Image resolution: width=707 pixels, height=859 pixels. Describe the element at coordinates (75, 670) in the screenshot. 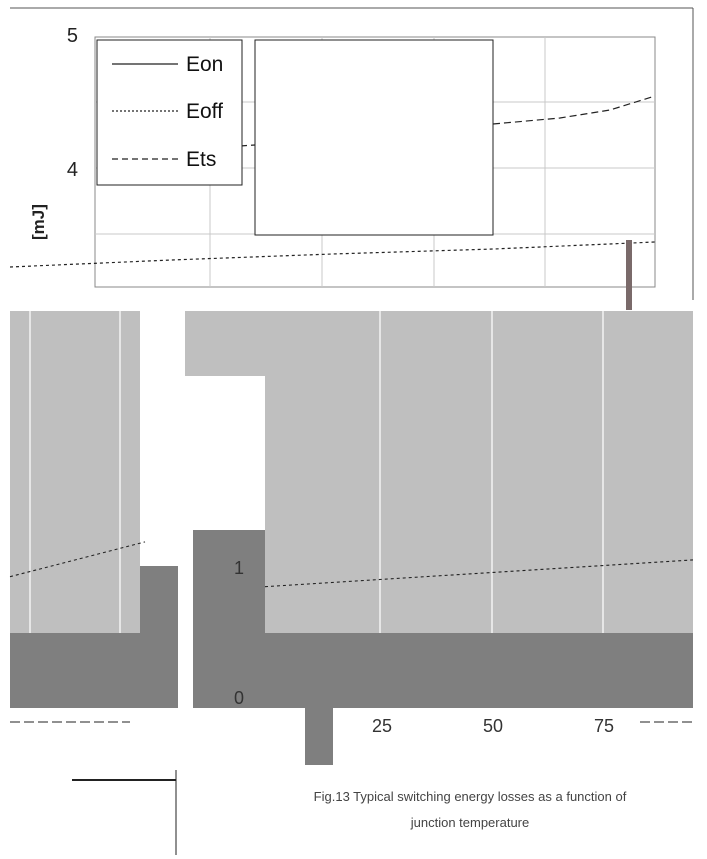

I see `dark-band-left` at that location.